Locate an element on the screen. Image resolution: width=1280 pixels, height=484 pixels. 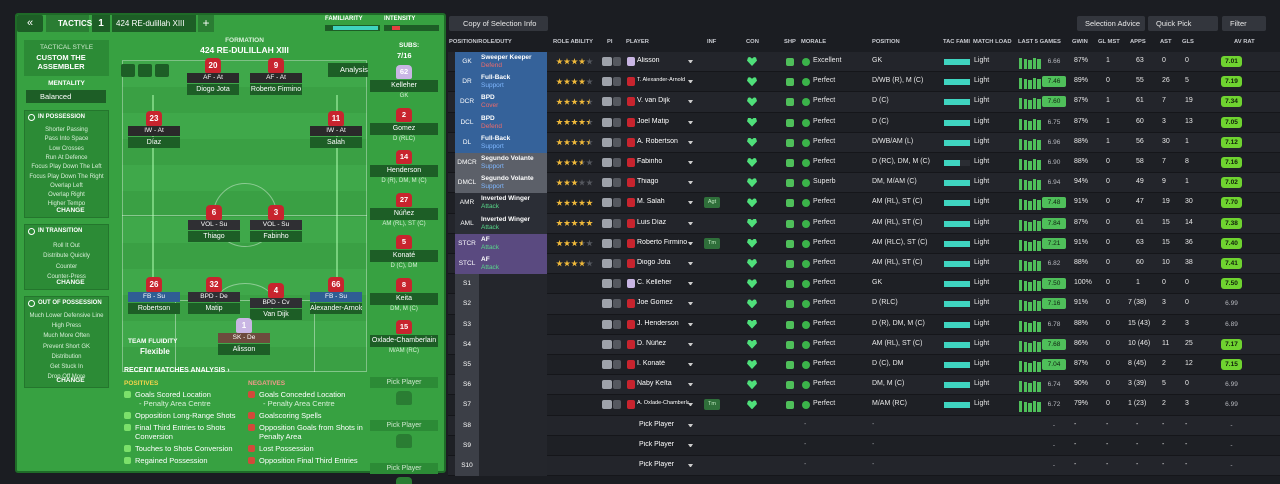
analysis-button: Analysis is located at coordinates (348, 70).